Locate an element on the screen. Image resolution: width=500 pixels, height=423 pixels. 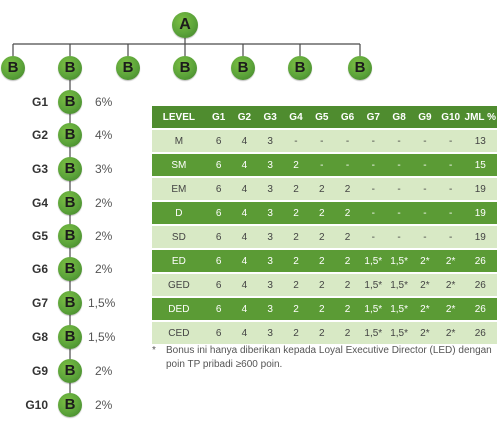
level-cell: EM is located at coordinates (179, 189).